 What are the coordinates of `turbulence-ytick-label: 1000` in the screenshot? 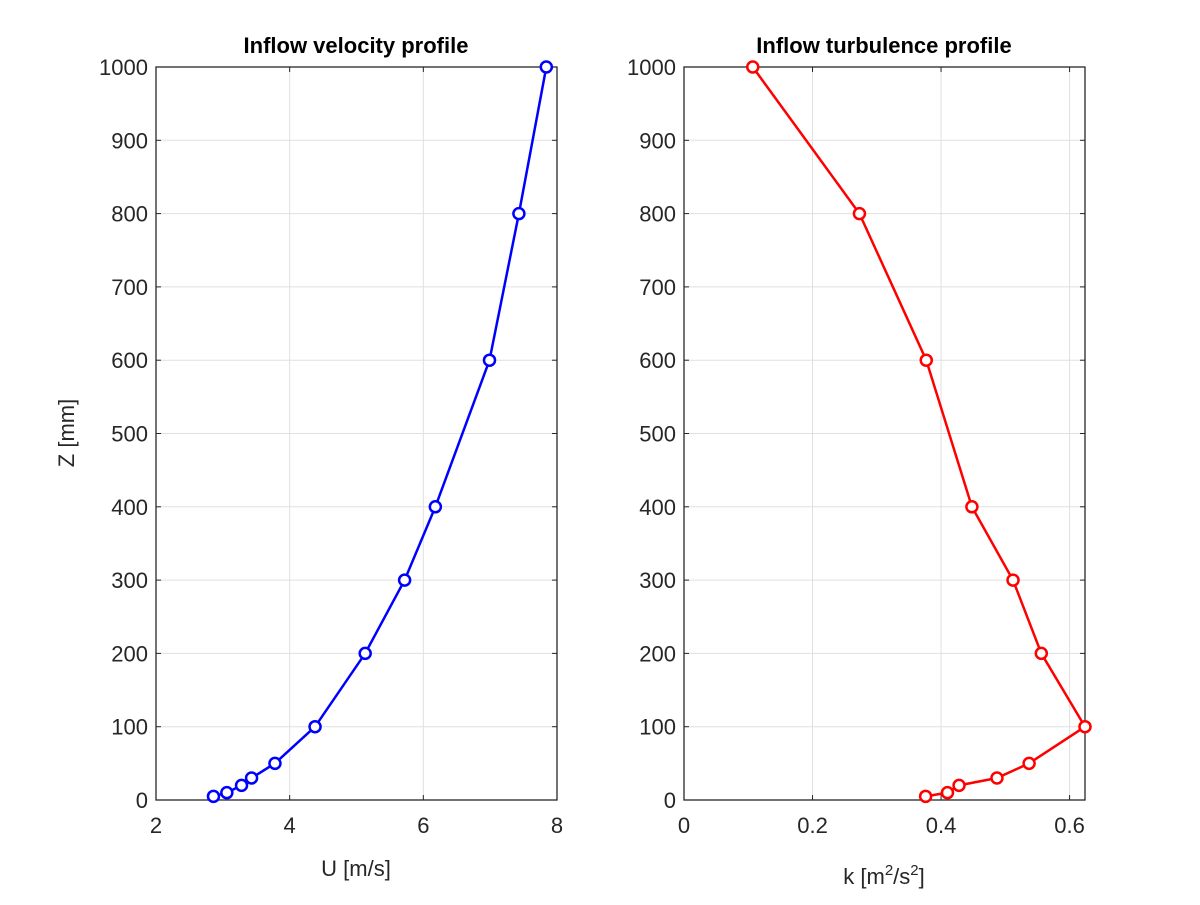 It's located at (651, 67).